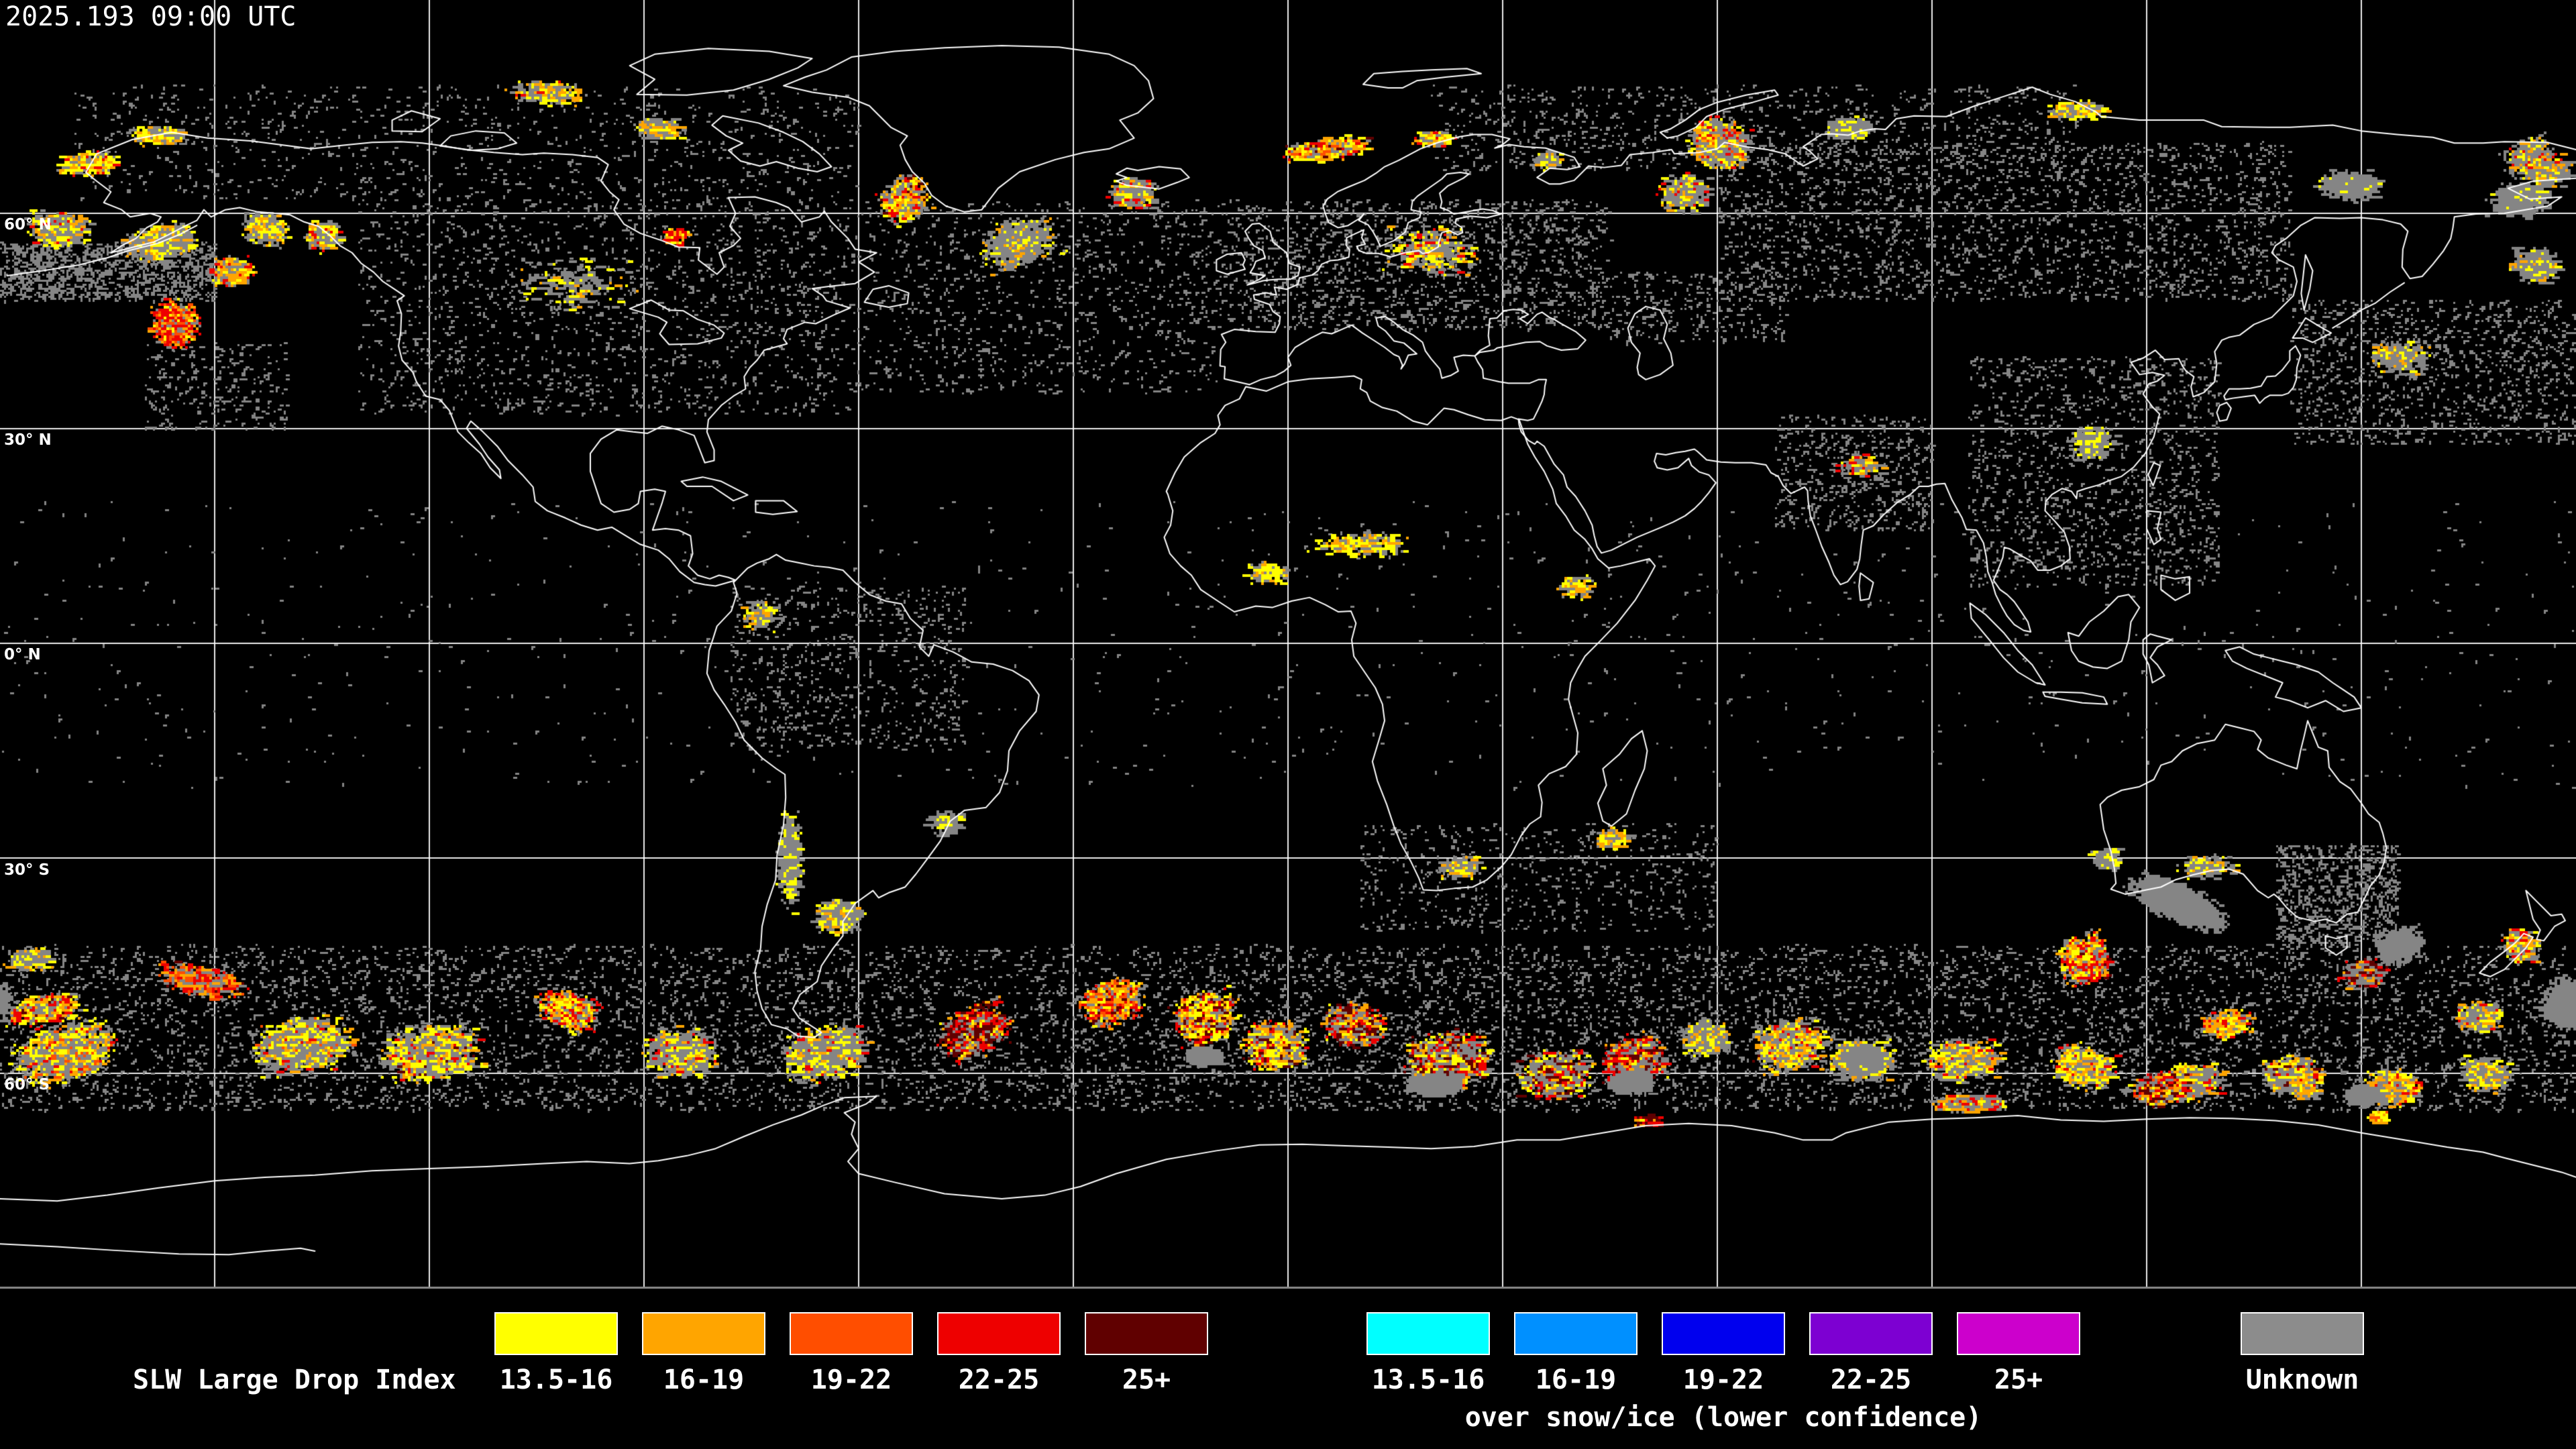  Describe the element at coordinates (294, 1379) in the screenshot. I see `legend-title: SLW Large Drop Index` at that location.